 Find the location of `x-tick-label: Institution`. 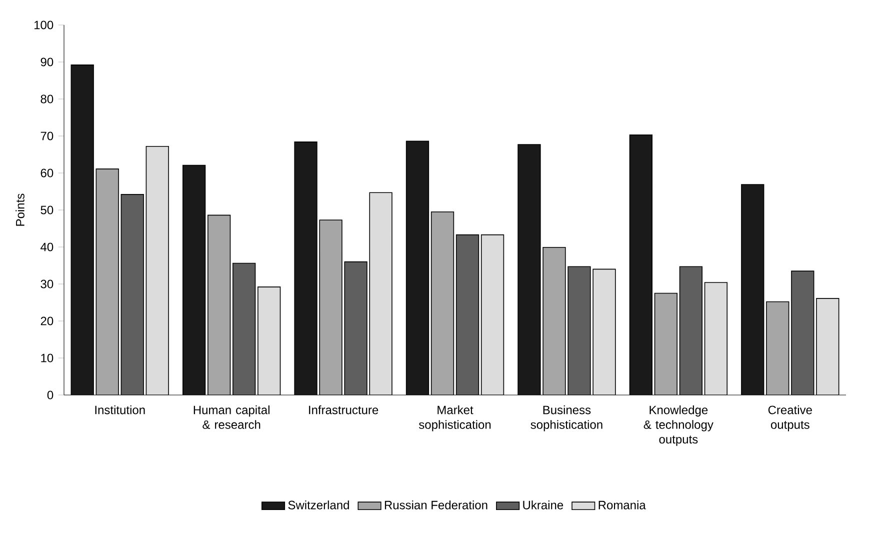

x-tick-label: Institution is located at coordinates (120, 409).